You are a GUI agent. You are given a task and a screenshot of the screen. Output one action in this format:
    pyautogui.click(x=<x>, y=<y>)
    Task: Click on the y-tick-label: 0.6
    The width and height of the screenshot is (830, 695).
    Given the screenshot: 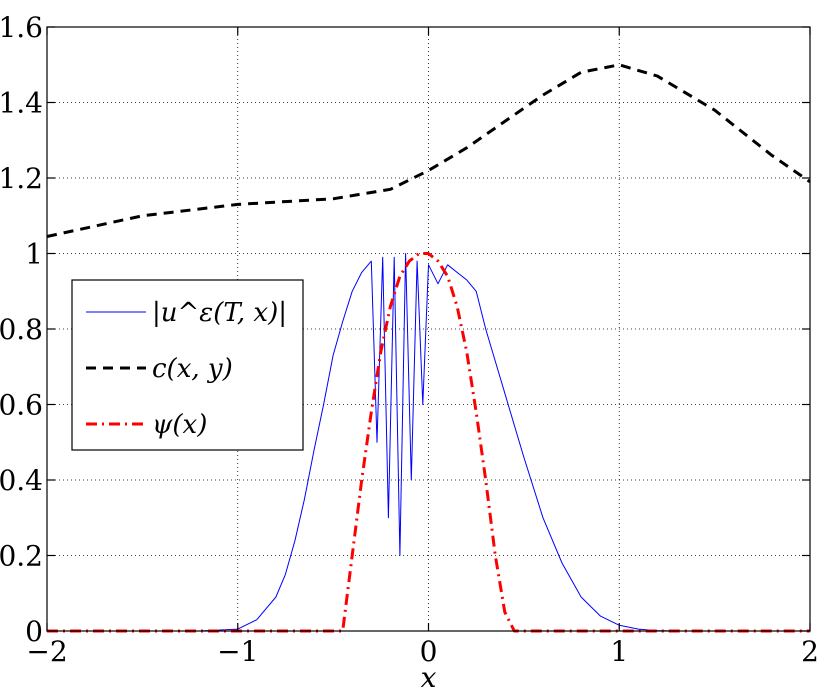 What is the action you would take?
    pyautogui.click(x=21, y=405)
    